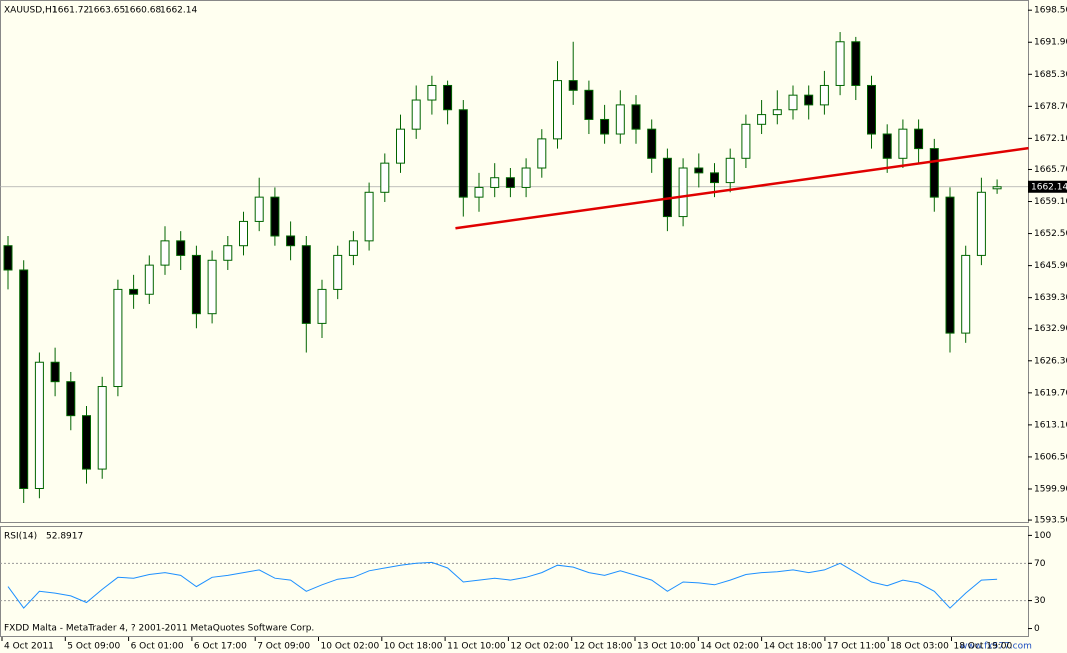 The height and width of the screenshot is (653, 1067). What do you see at coordinates (350, 647) in the screenshot?
I see `x-tick-label: 10 Oct 02:00` at bounding box center [350, 647].